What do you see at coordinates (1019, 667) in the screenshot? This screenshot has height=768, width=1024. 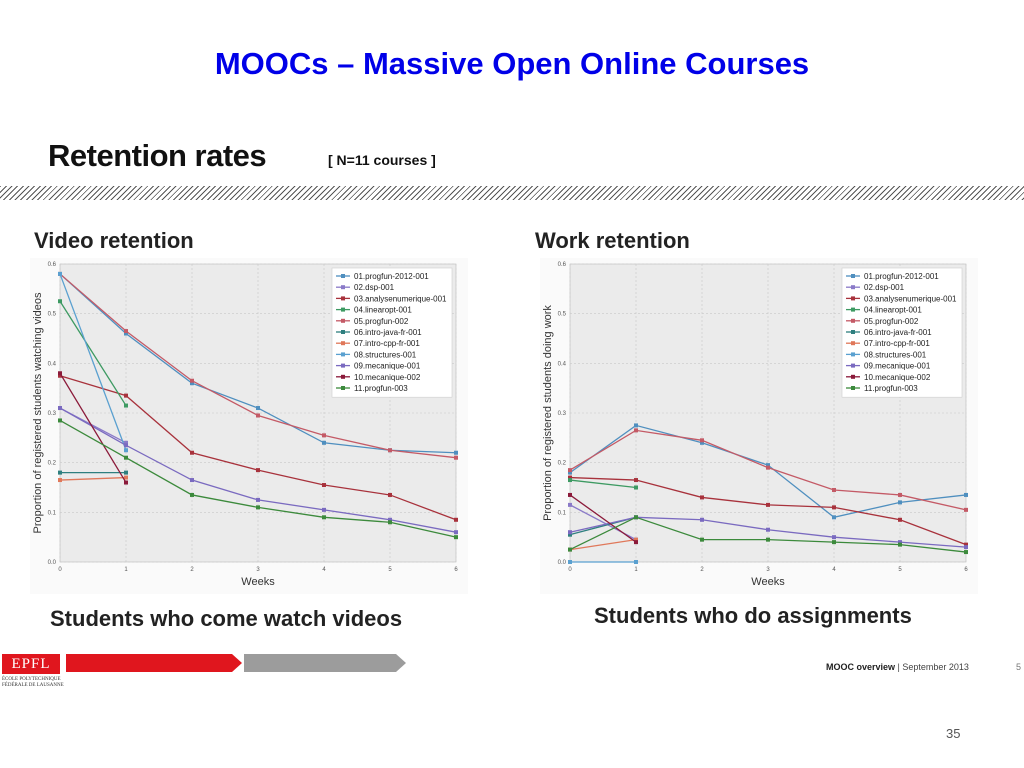 I see `footer-slide-ref: 5` at bounding box center [1019, 667].